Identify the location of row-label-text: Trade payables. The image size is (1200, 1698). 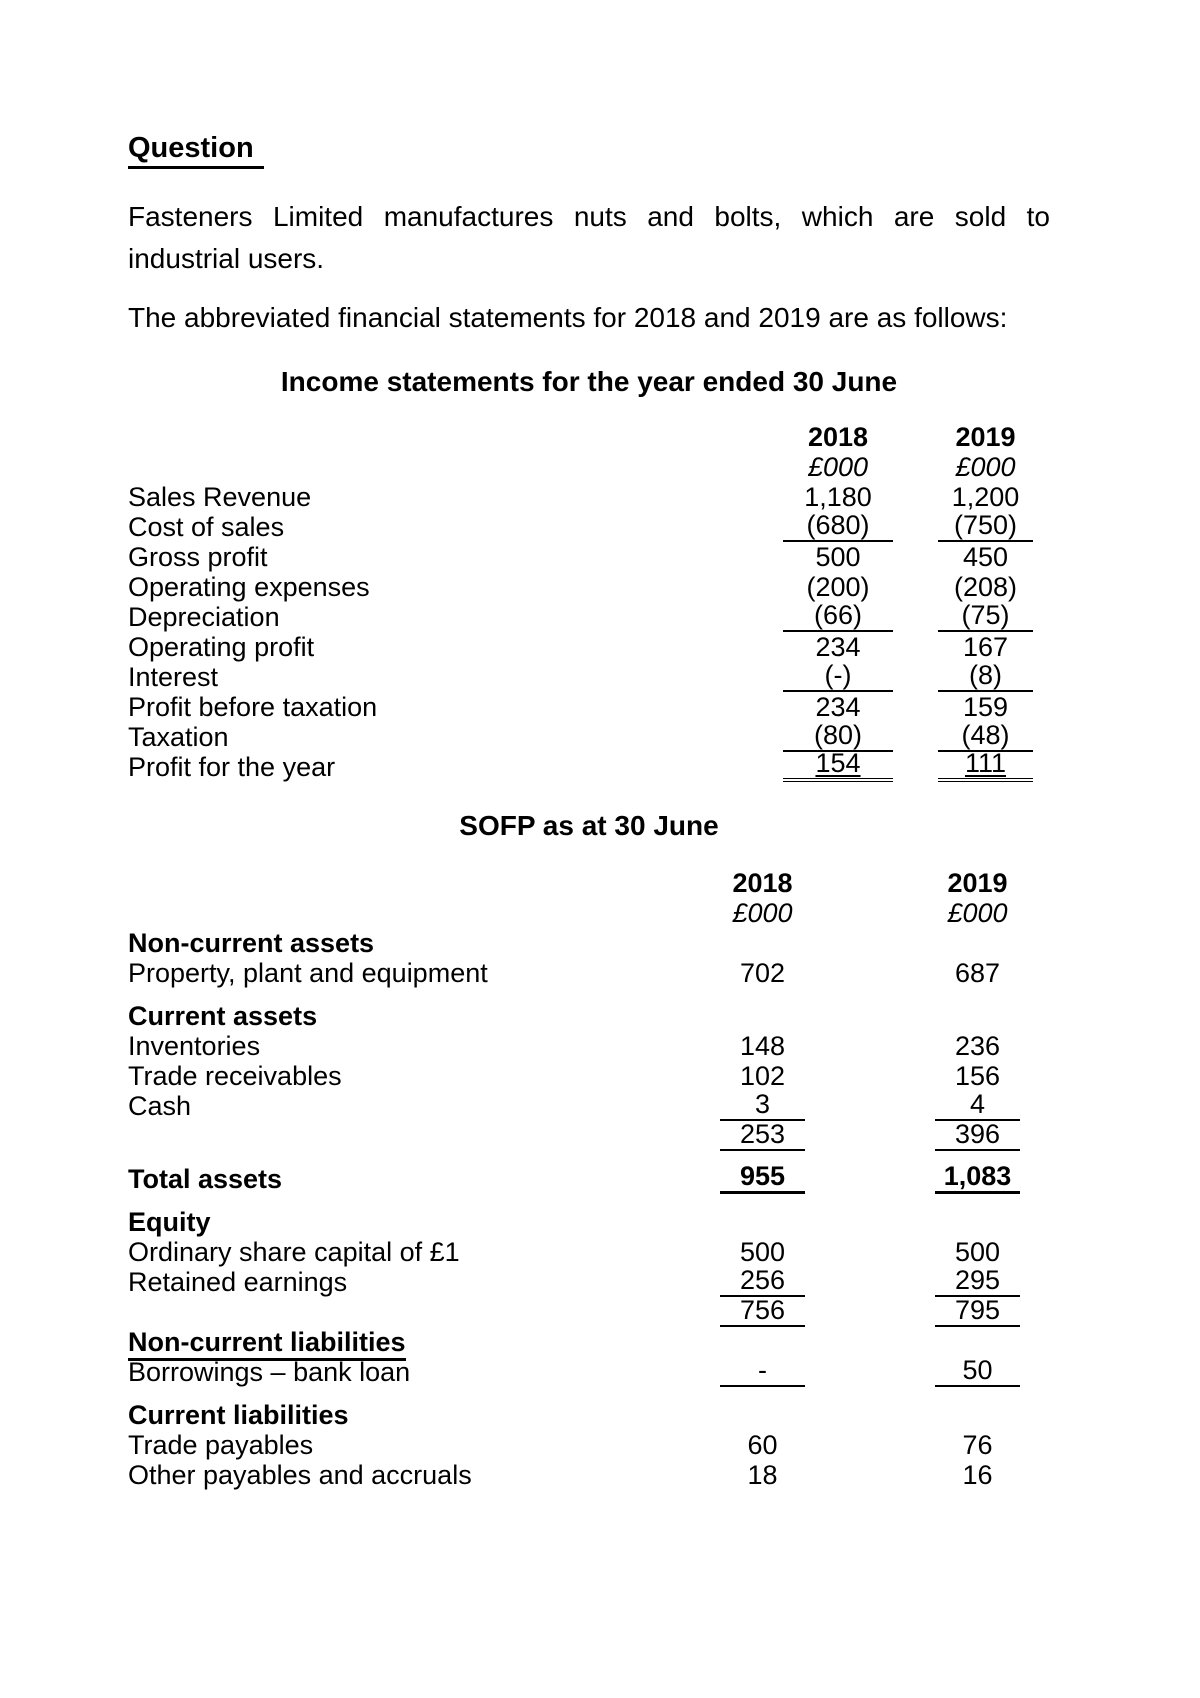
(221, 1445).